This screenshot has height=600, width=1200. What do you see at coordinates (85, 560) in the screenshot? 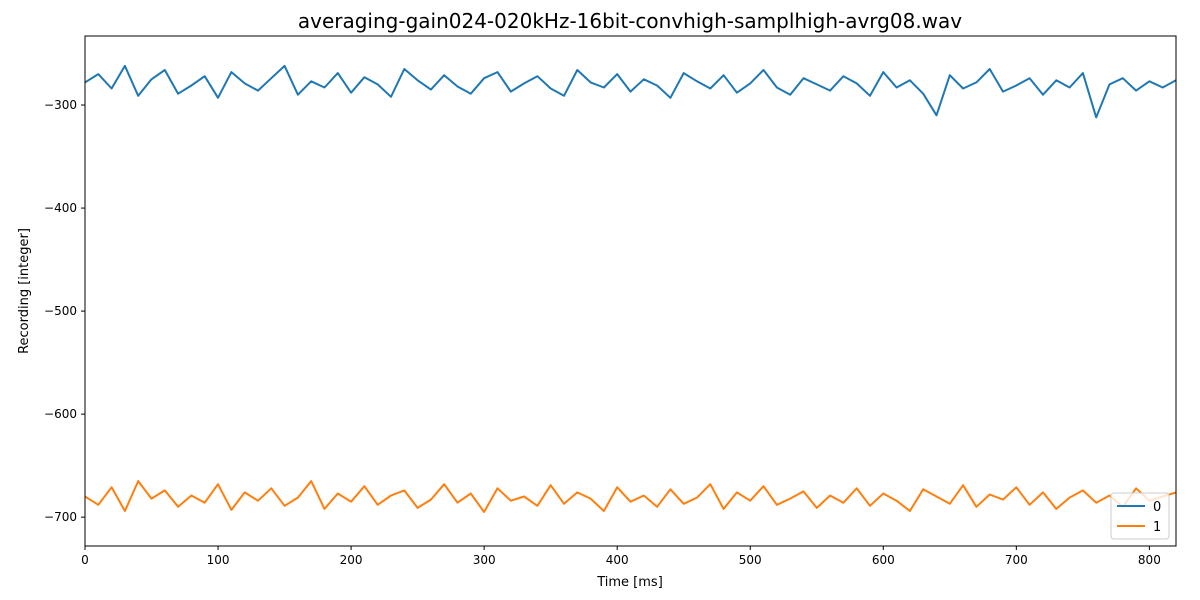
I see `x-tick-label: 0` at bounding box center [85, 560].